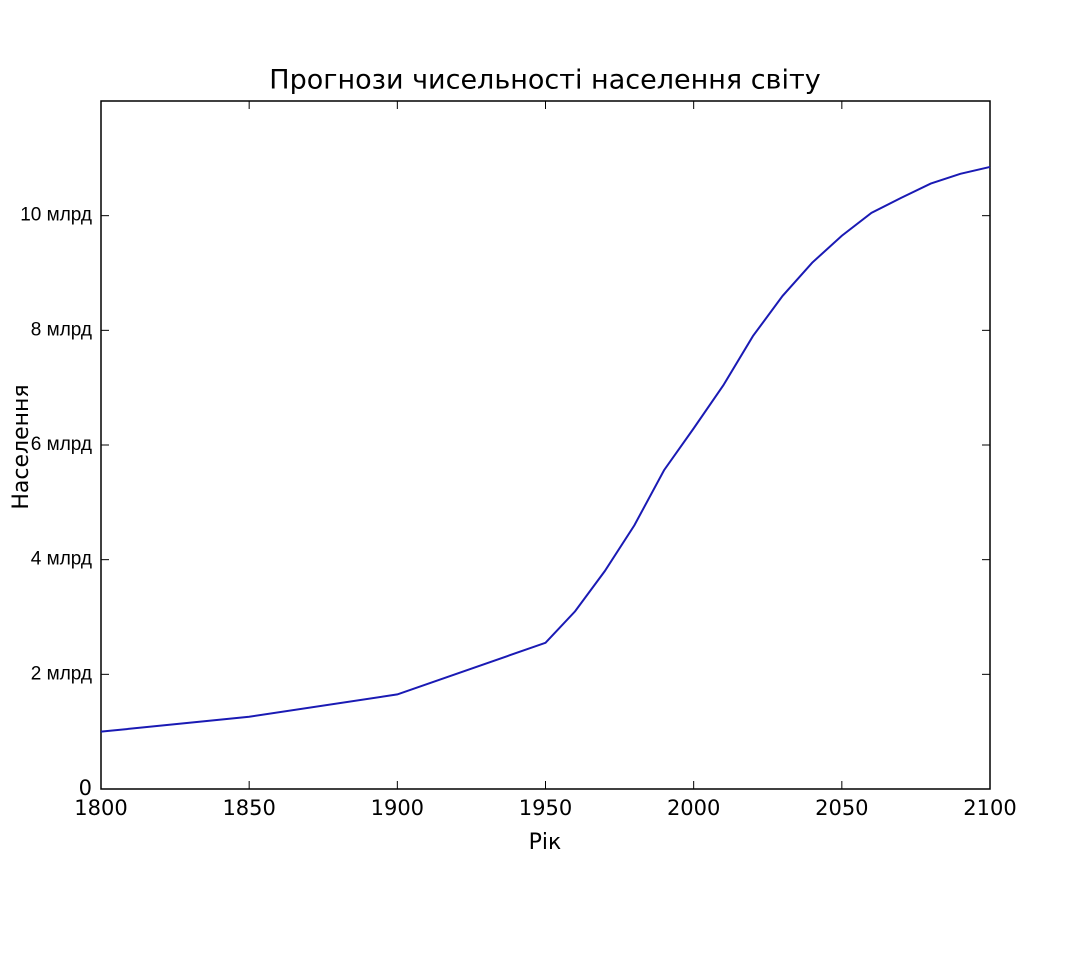 The height and width of the screenshot is (976, 1076). What do you see at coordinates (397, 808) in the screenshot?
I see `x-tick-label: 1900` at bounding box center [397, 808].